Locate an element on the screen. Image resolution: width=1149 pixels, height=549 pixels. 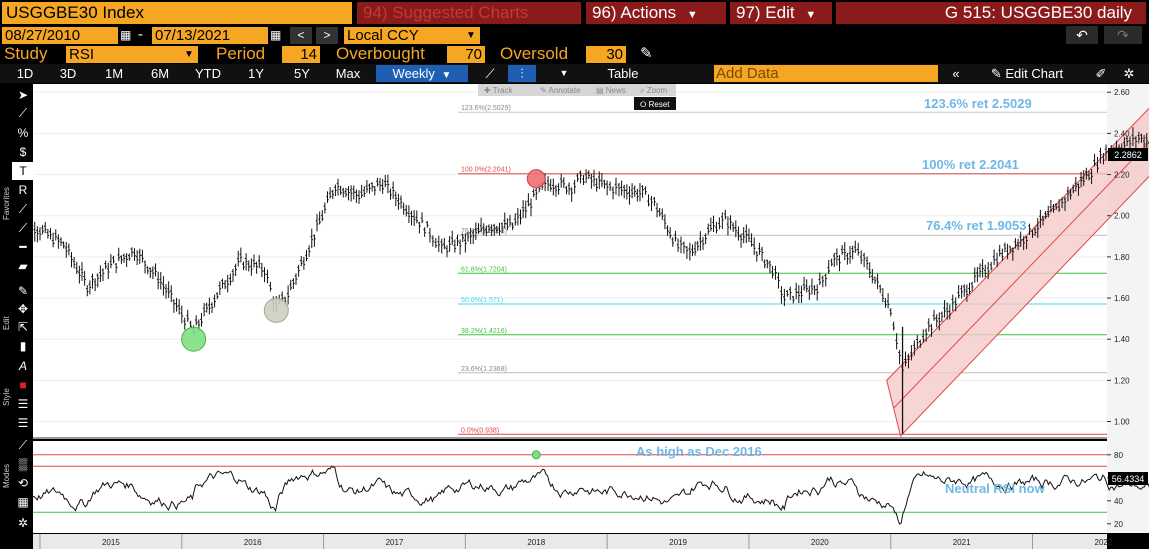
security-title: G 515: USGGBE30 daily is located at coordinates (991, 13).